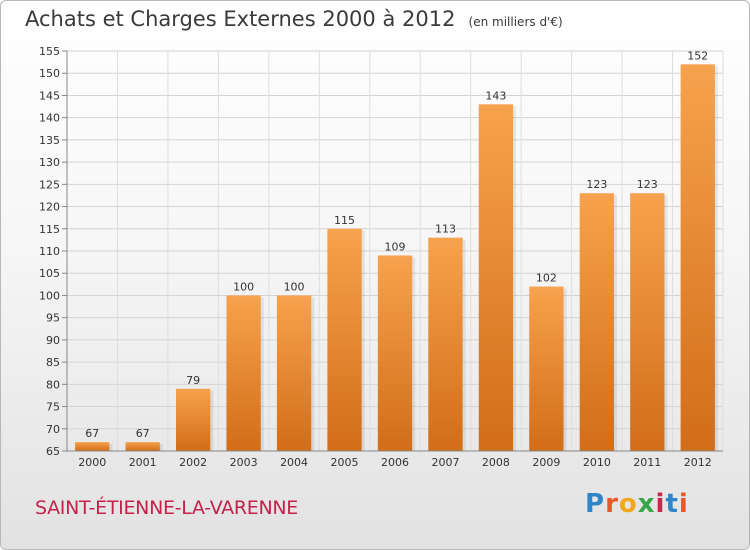 Image resolution: width=750 pixels, height=550 pixels. Describe the element at coordinates (53, 451) in the screenshot. I see `y-tick-label: 65` at that location.